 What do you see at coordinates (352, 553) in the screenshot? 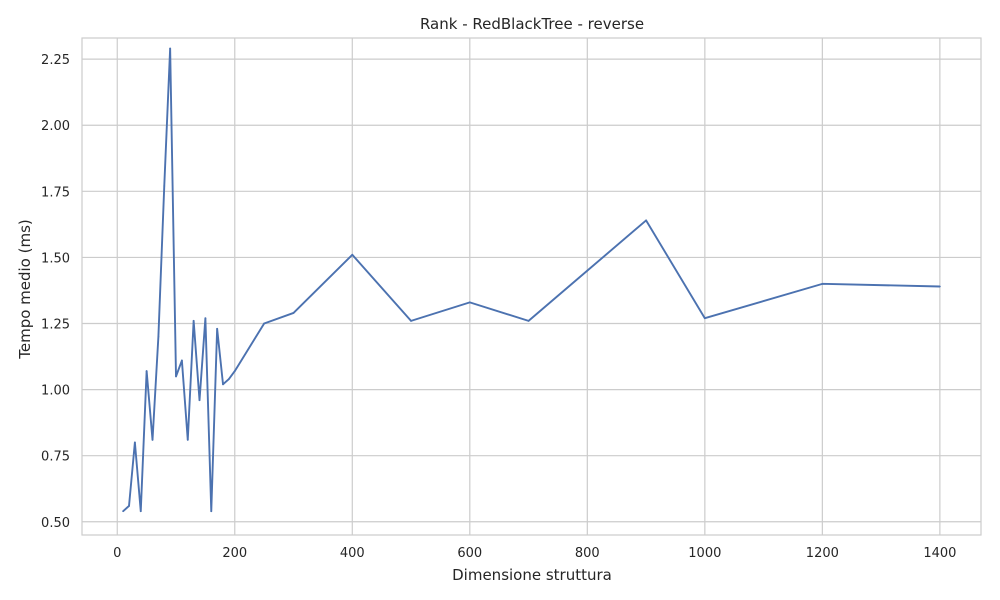
I see `x-tick-label: 400` at bounding box center [352, 553].